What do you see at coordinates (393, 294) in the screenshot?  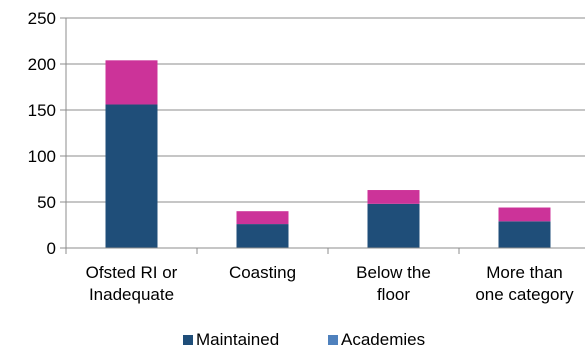 I see `category-label: floor` at bounding box center [393, 294].